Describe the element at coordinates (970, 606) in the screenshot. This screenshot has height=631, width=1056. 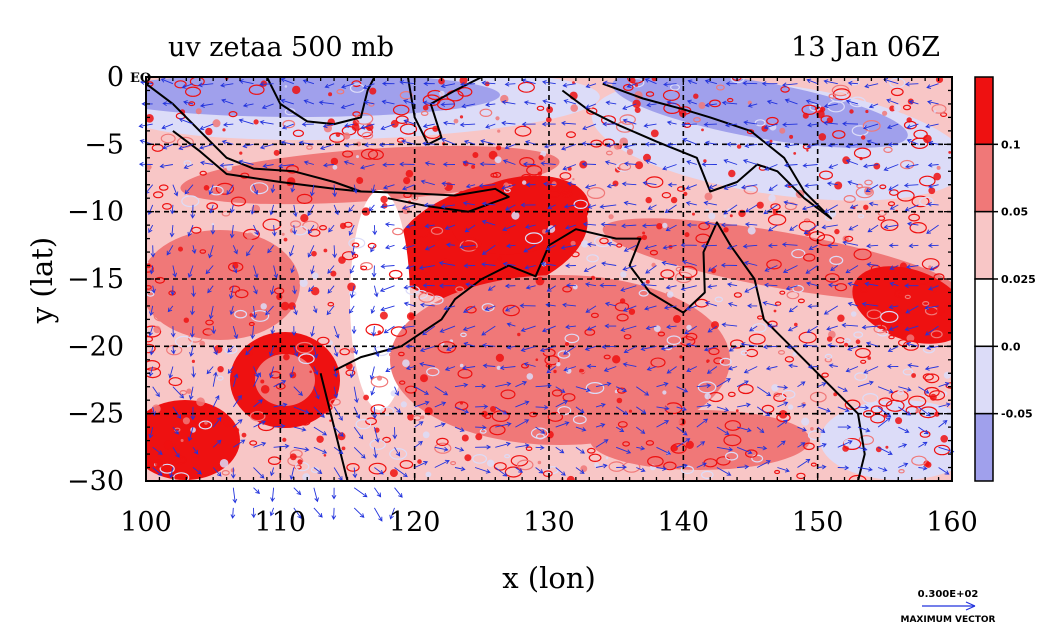
I see `vector-key-arrowhead` at that location.